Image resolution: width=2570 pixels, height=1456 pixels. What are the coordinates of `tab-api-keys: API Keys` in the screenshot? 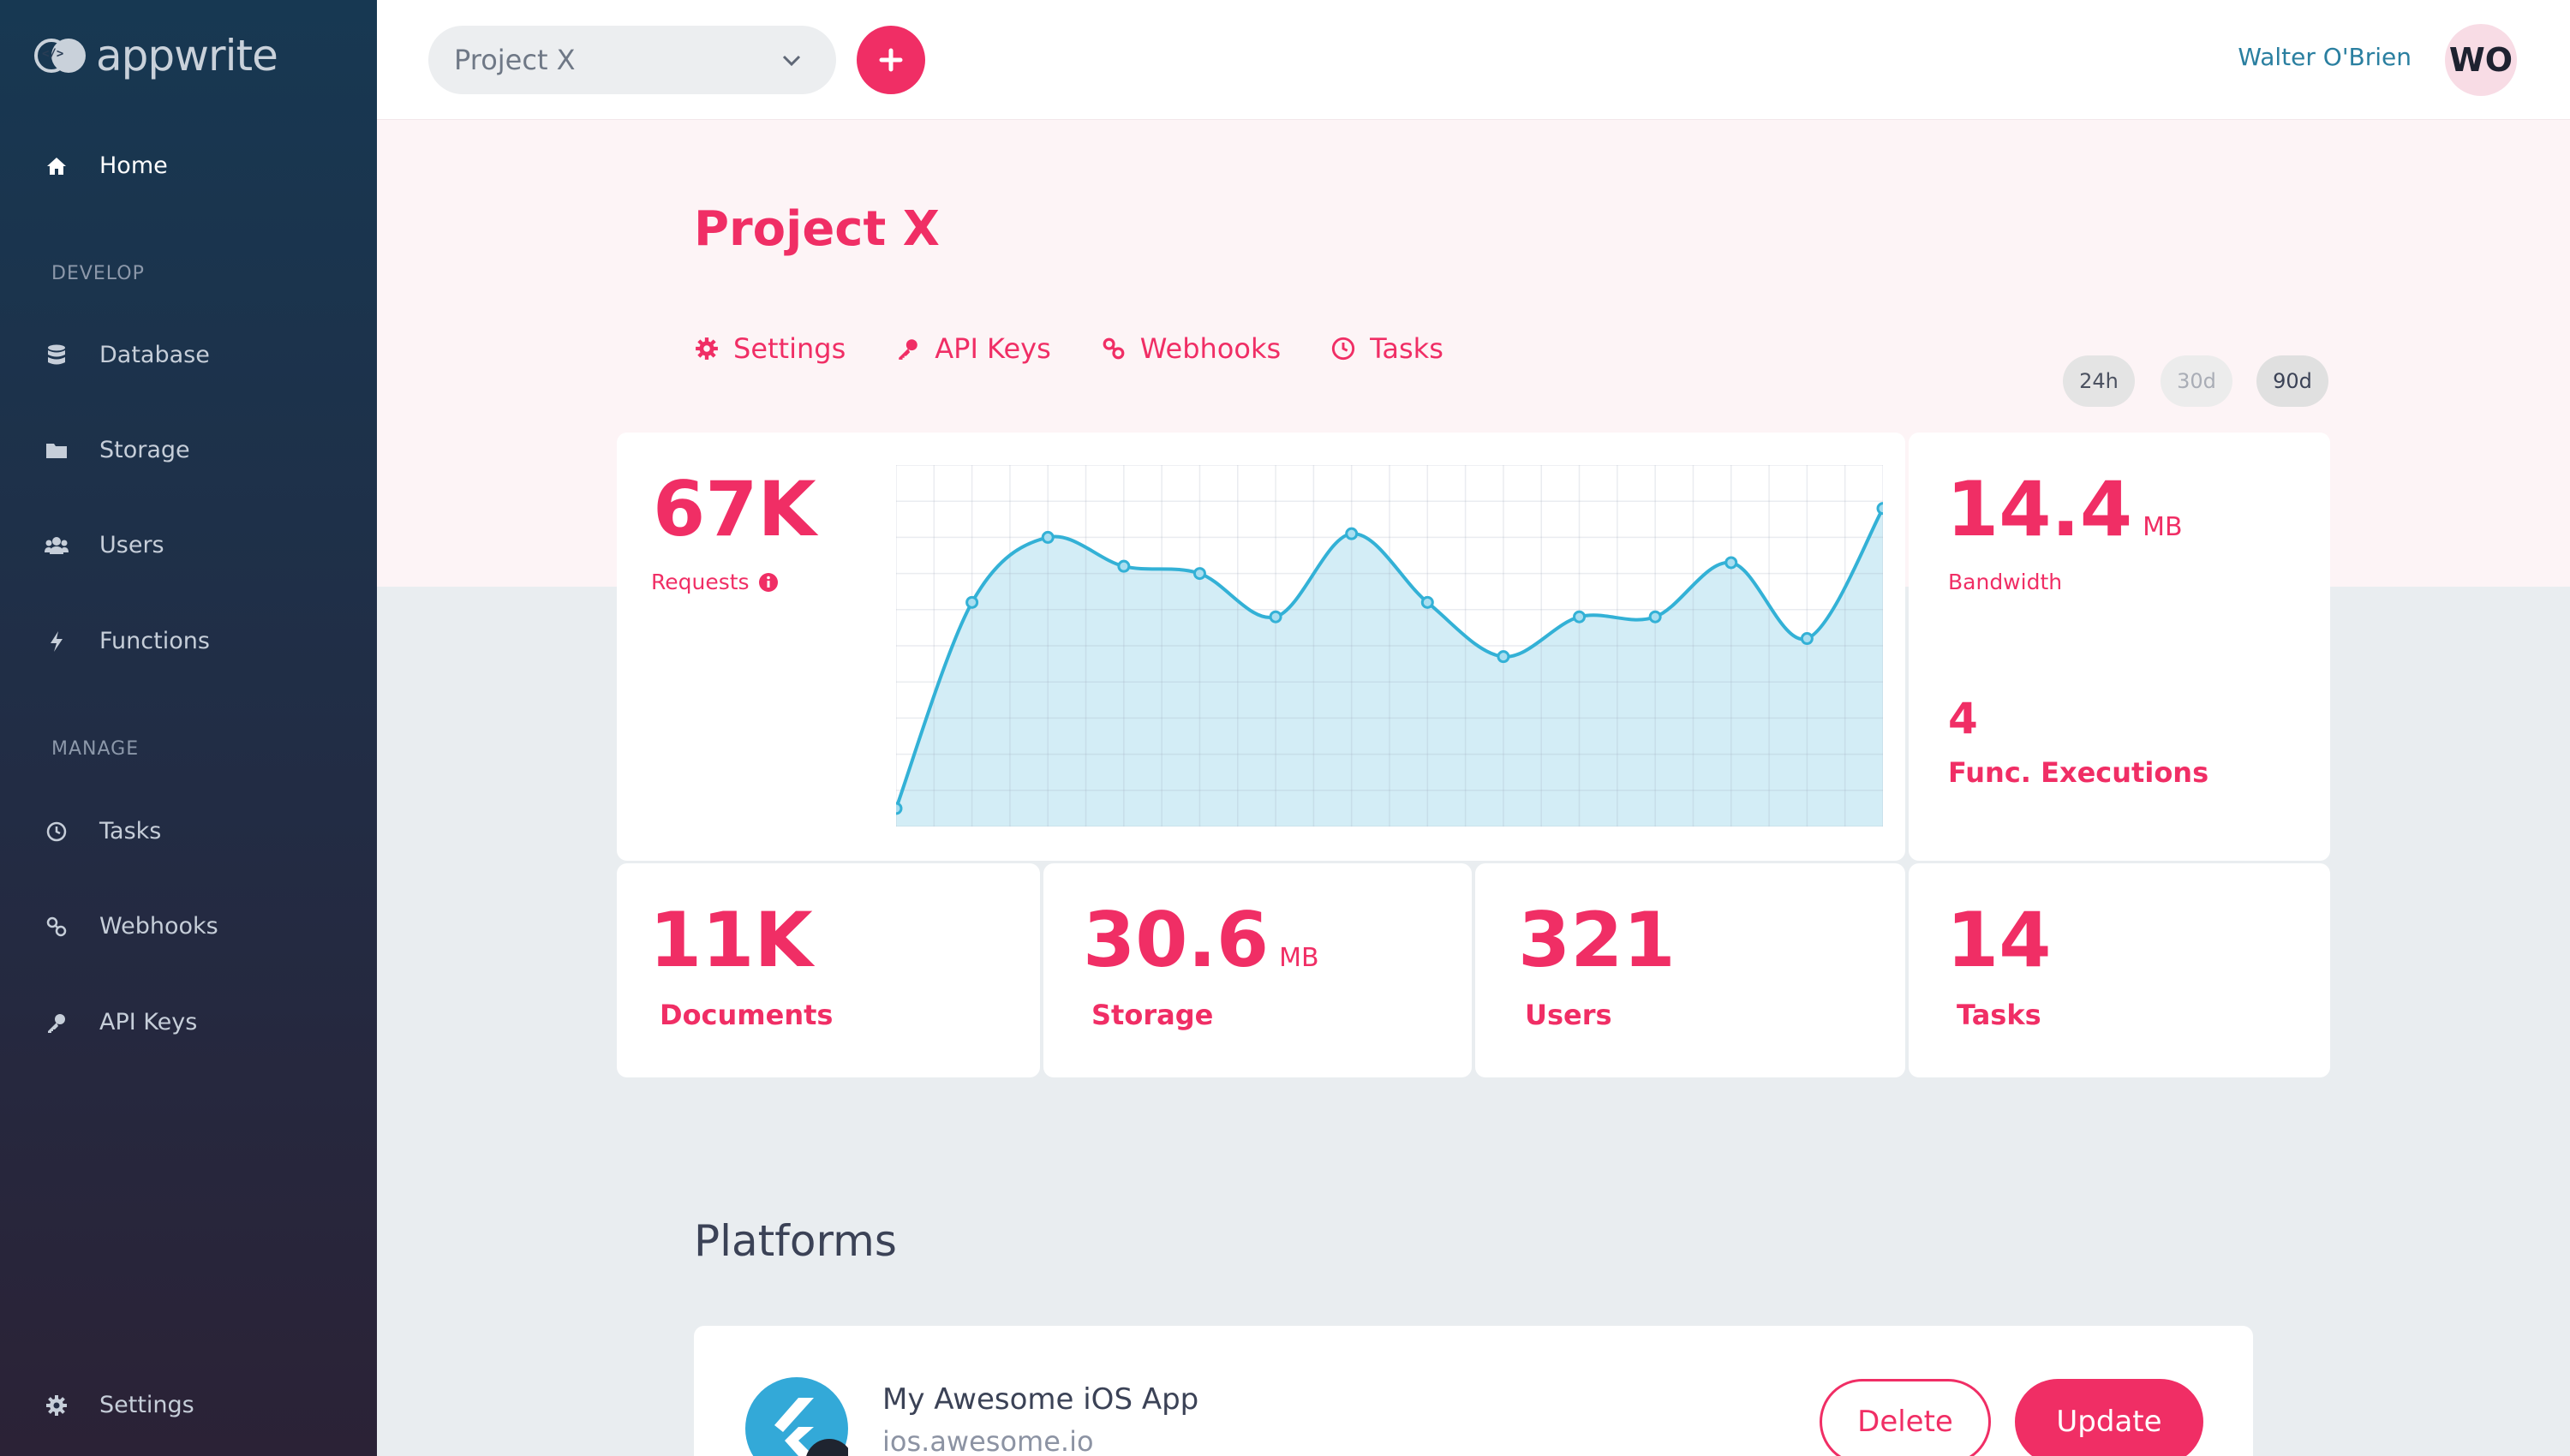 It's located at (973, 348).